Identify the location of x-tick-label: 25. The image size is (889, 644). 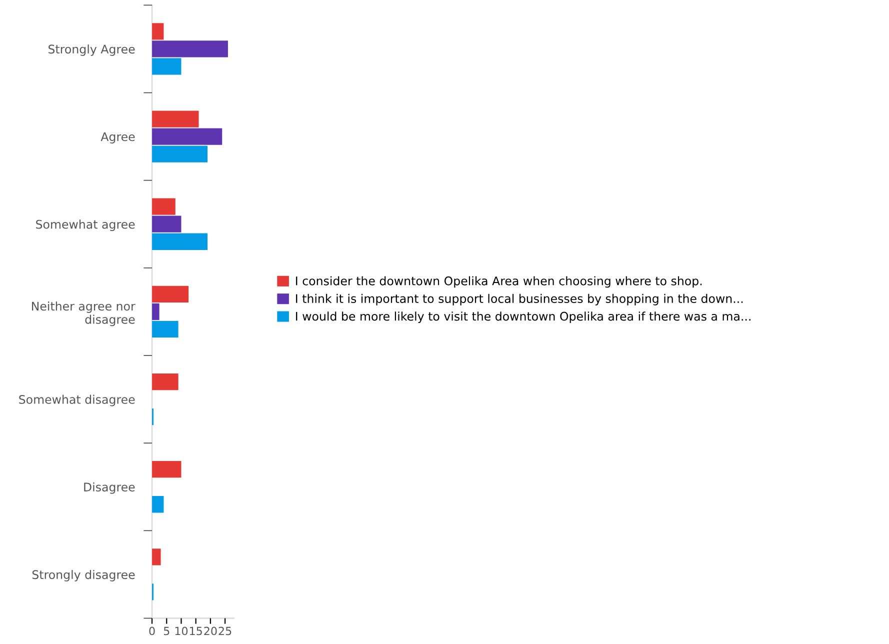
(225, 631).